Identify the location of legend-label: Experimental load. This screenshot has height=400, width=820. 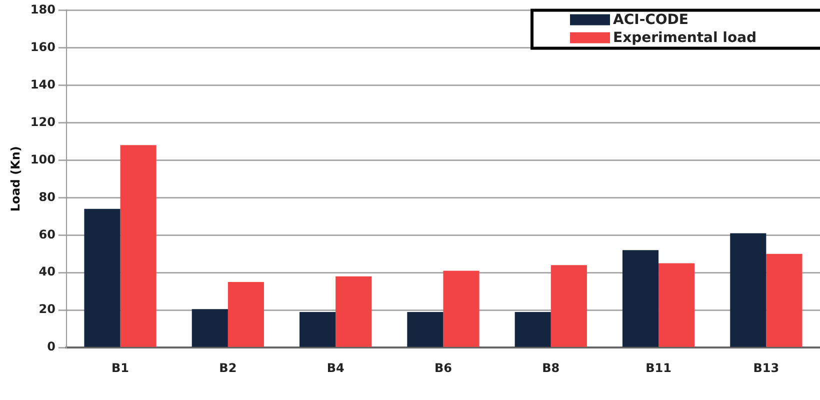
(685, 38).